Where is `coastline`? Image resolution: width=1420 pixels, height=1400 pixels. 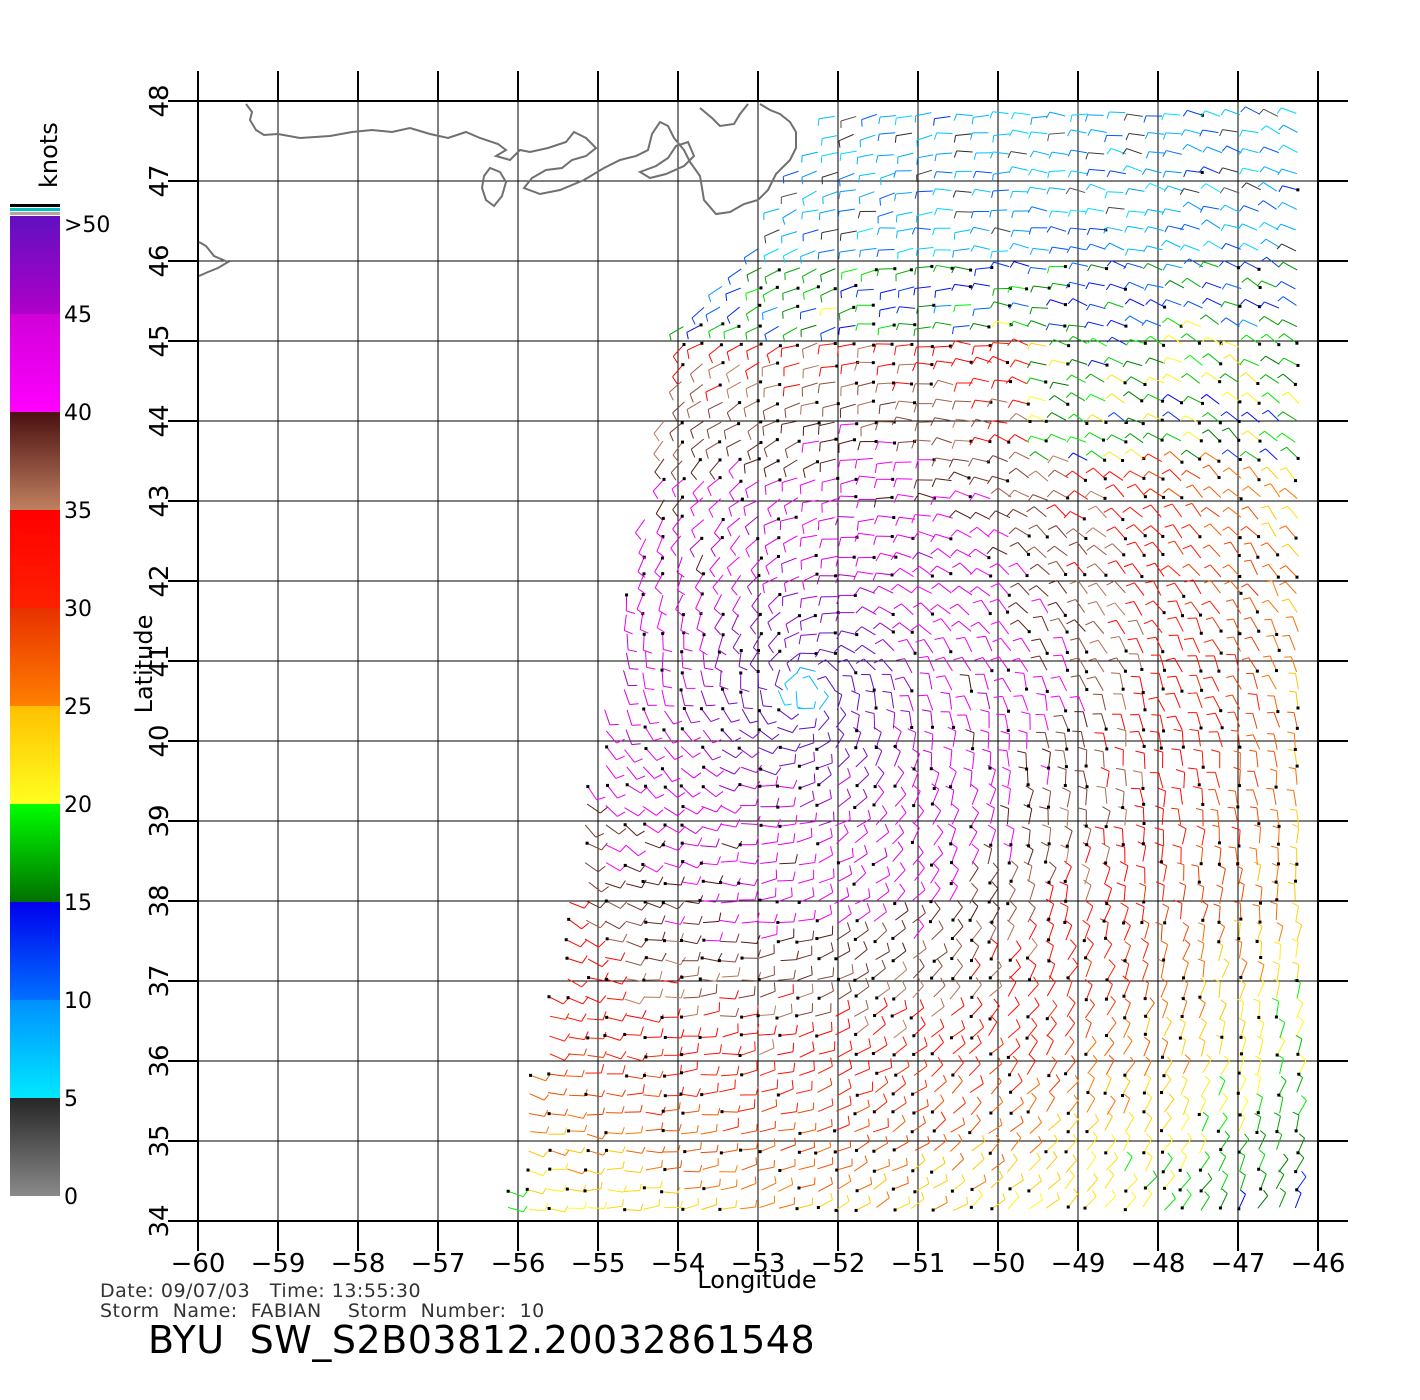
coastline is located at coordinates (497, 190).